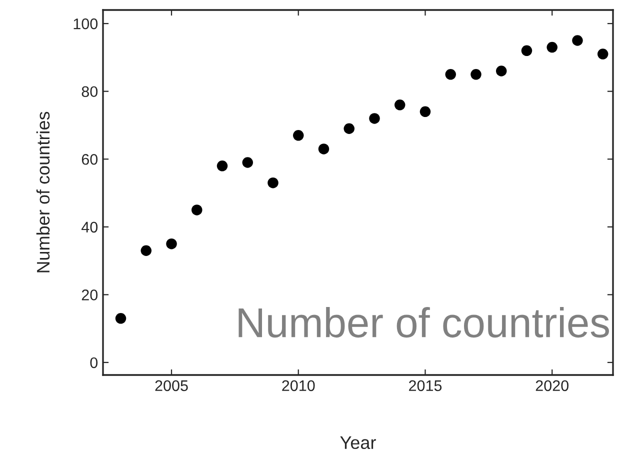  What do you see at coordinates (171, 386) in the screenshot?
I see `x-tick-label: 2005` at bounding box center [171, 386].